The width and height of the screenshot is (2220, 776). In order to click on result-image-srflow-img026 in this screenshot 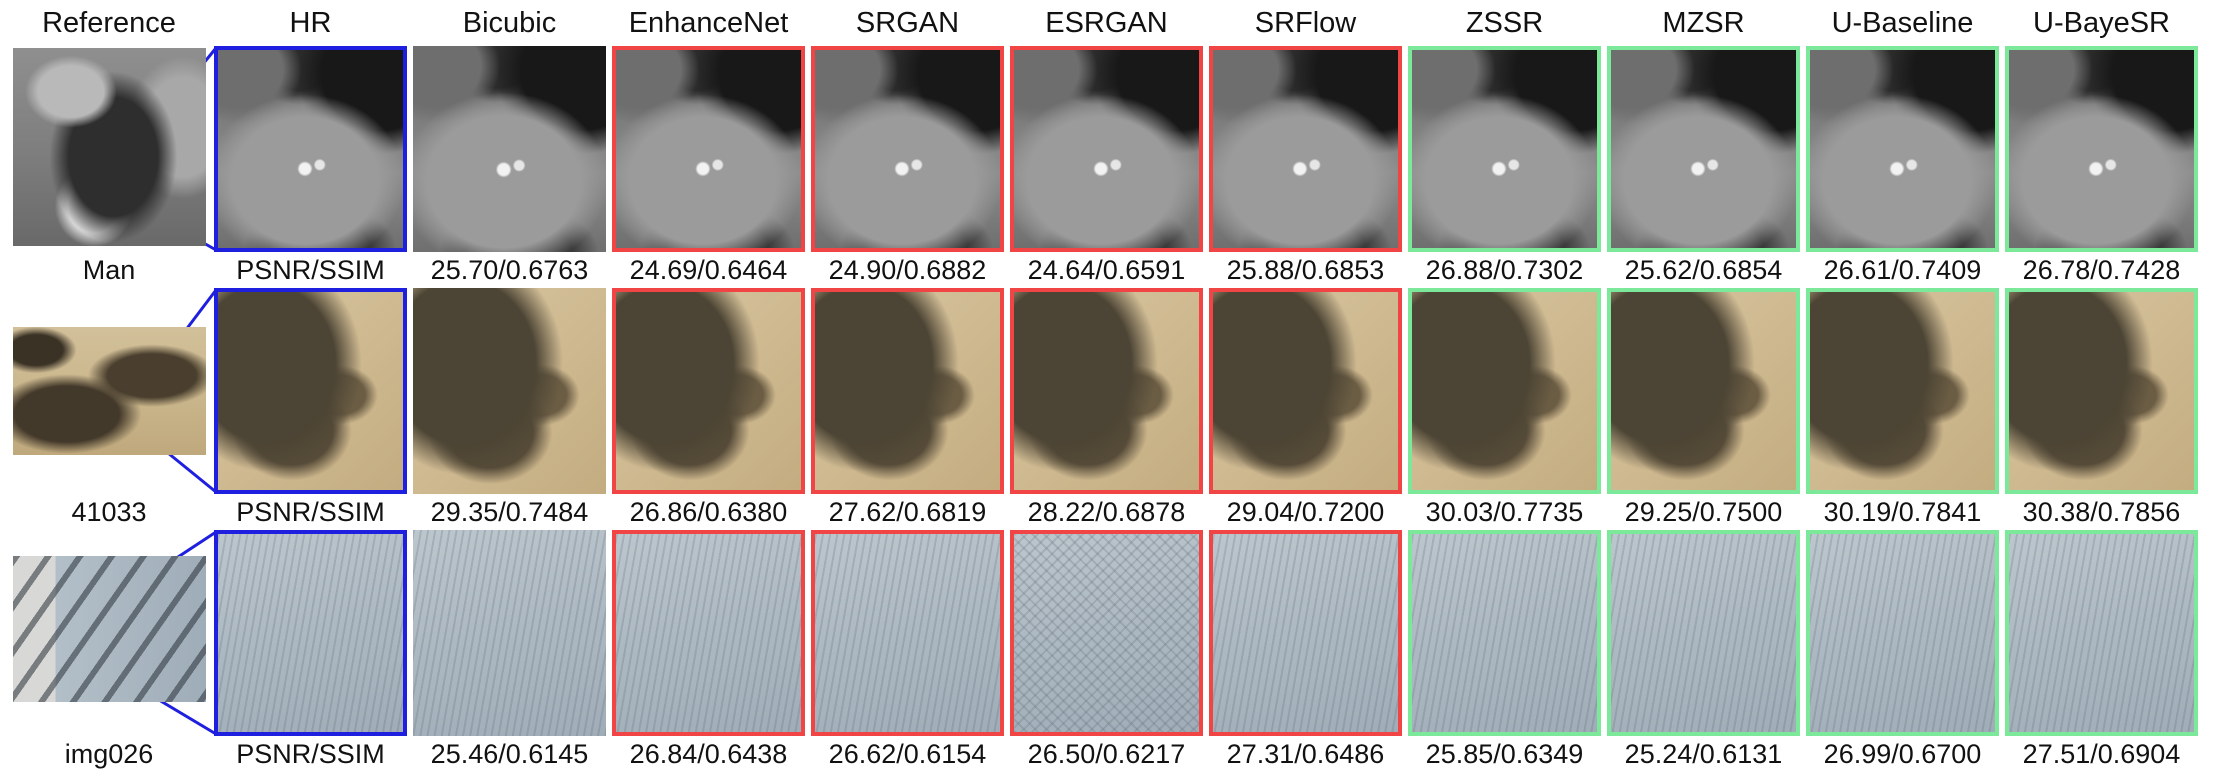, I will do `click(1305, 633)`.